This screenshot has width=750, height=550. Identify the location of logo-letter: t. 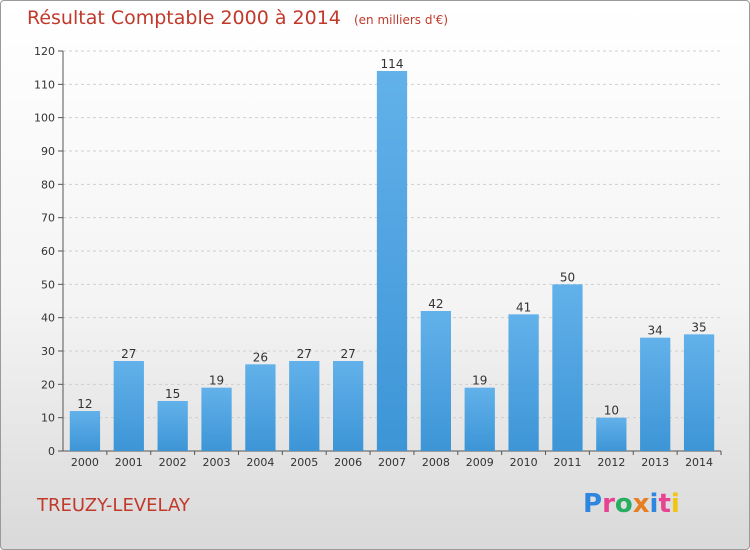
(664, 504).